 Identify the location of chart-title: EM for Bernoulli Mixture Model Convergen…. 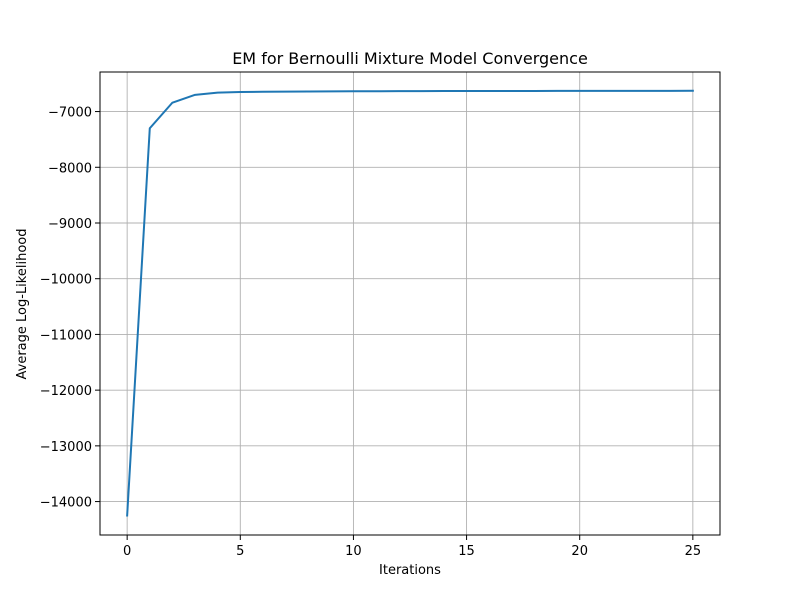
(410, 58).